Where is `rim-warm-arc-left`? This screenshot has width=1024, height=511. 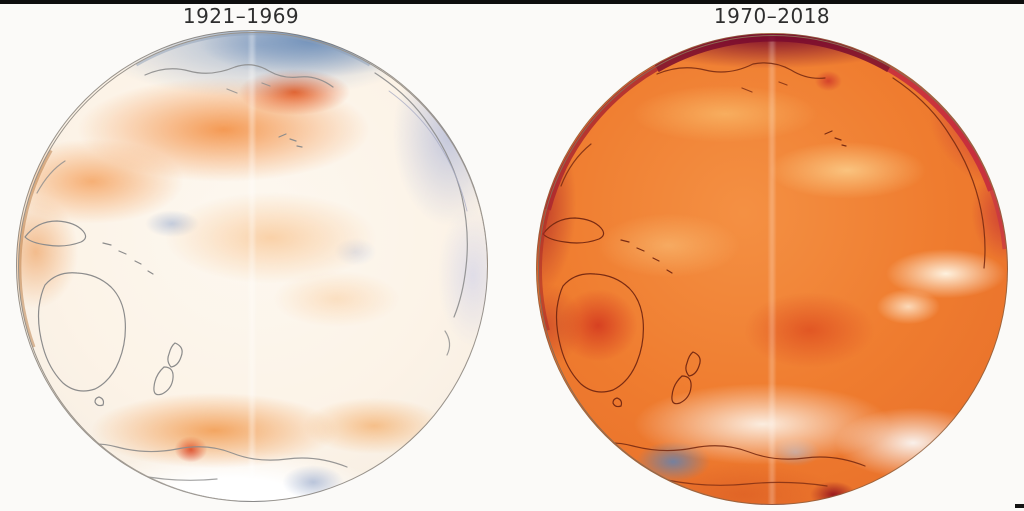 rim-warm-arc-left is located at coordinates (35, 248).